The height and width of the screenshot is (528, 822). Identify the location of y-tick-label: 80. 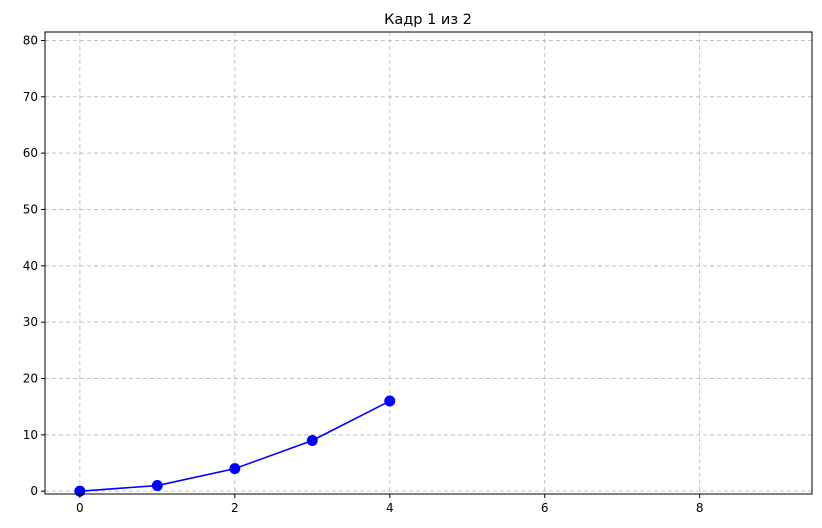
(30, 40).